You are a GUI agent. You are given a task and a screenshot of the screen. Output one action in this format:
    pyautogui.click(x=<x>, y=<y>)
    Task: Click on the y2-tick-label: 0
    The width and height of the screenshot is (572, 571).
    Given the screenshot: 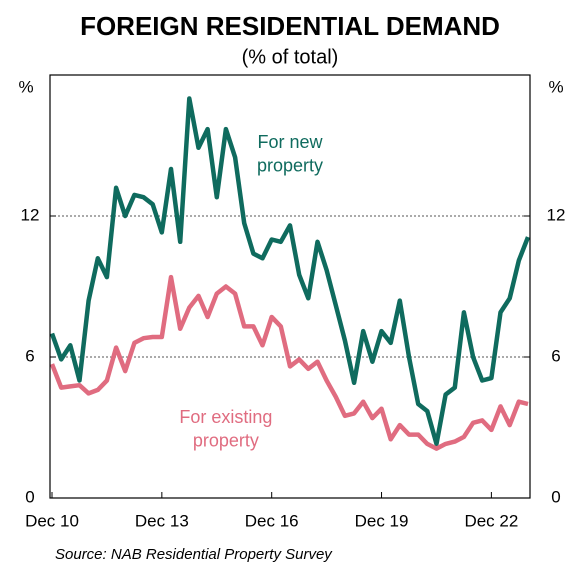 What is the action you would take?
    pyautogui.click(x=555, y=496)
    